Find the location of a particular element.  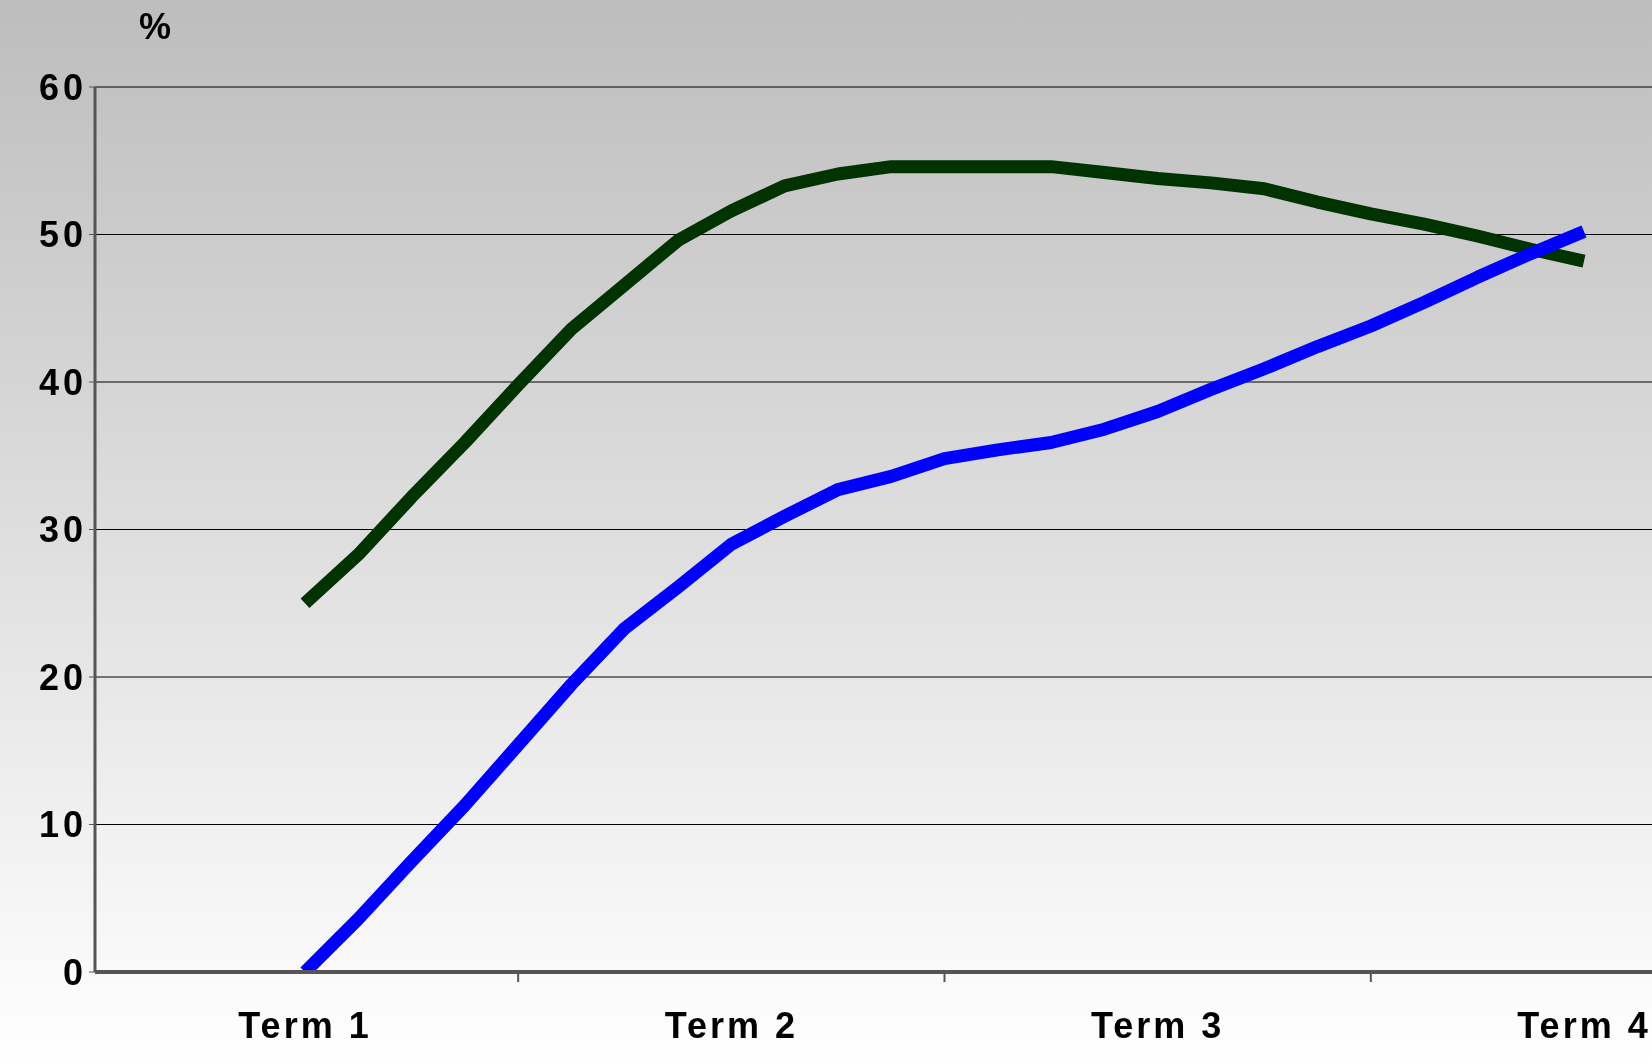

x-tick-label: Term 2 is located at coordinates (731, 1025).